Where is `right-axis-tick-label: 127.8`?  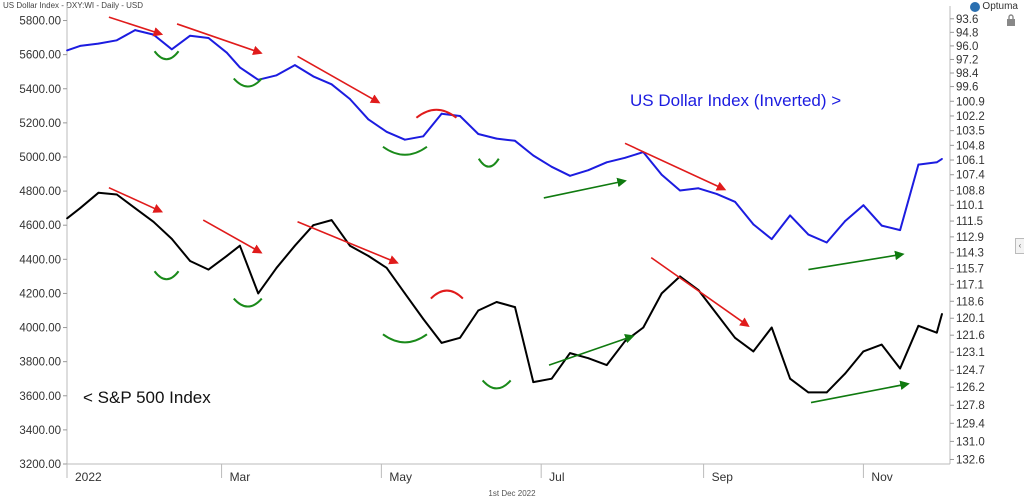
right-axis-tick-label: 127.8 is located at coordinates (970, 406).